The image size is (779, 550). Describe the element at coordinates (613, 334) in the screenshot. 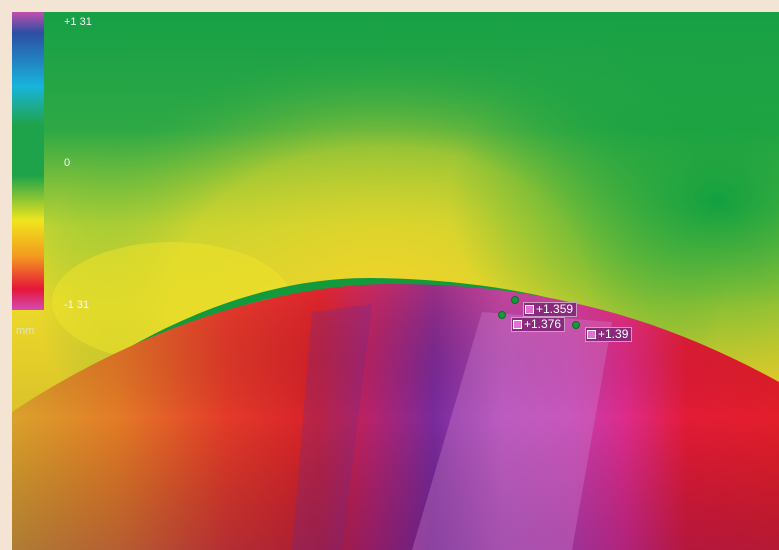

I see `callout-value: +1.39` at that location.